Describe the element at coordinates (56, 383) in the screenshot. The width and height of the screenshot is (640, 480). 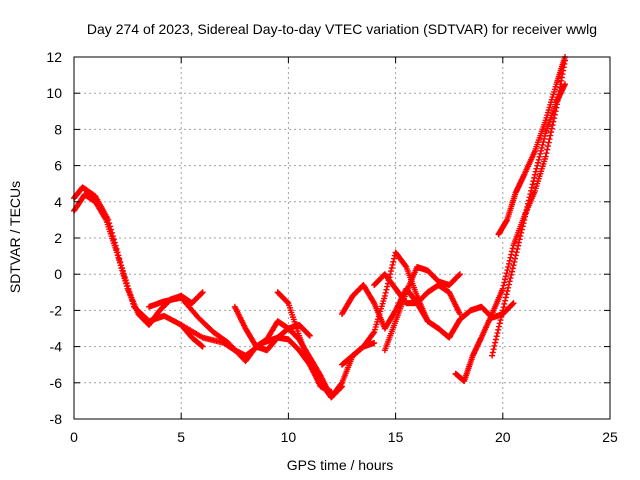
I see `y-tick-label: -6` at that location.